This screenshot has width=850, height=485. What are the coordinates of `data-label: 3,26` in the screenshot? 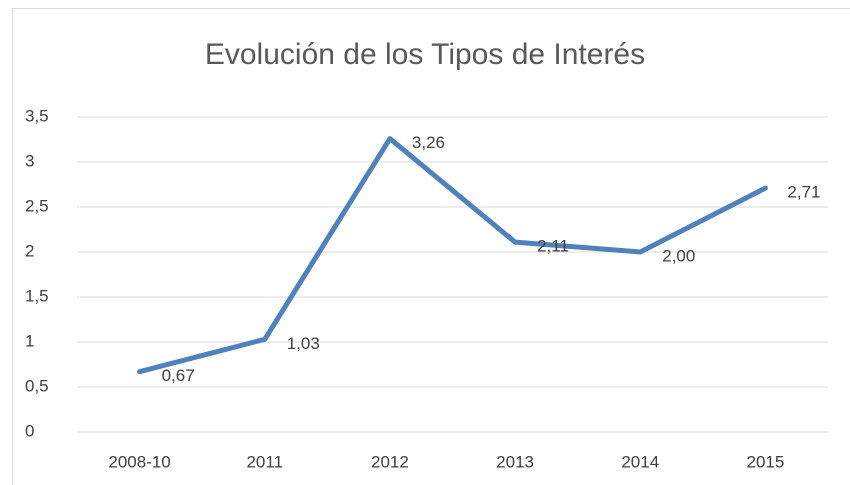 It's located at (428, 142).